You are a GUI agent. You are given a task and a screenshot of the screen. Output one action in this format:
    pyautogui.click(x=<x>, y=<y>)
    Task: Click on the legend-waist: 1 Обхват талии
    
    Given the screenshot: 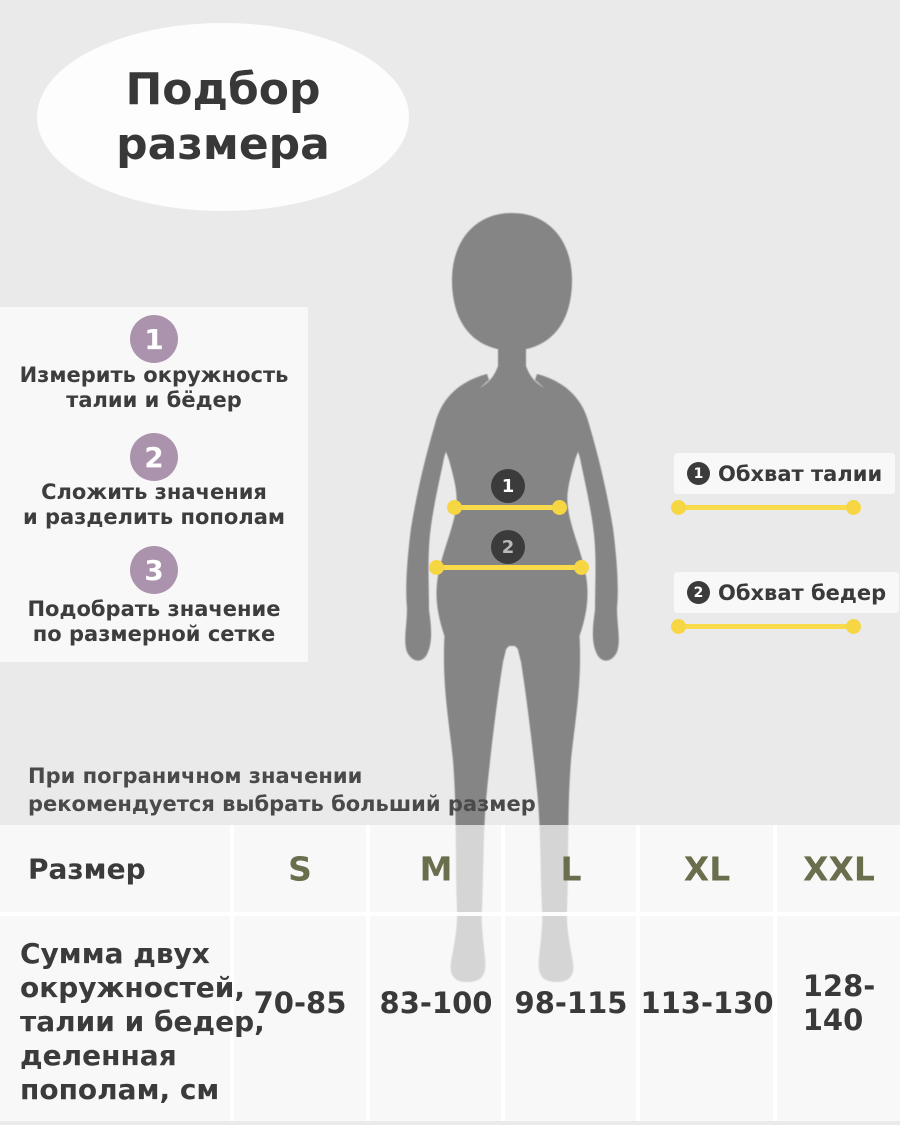 What is the action you would take?
    pyautogui.click(x=785, y=473)
    